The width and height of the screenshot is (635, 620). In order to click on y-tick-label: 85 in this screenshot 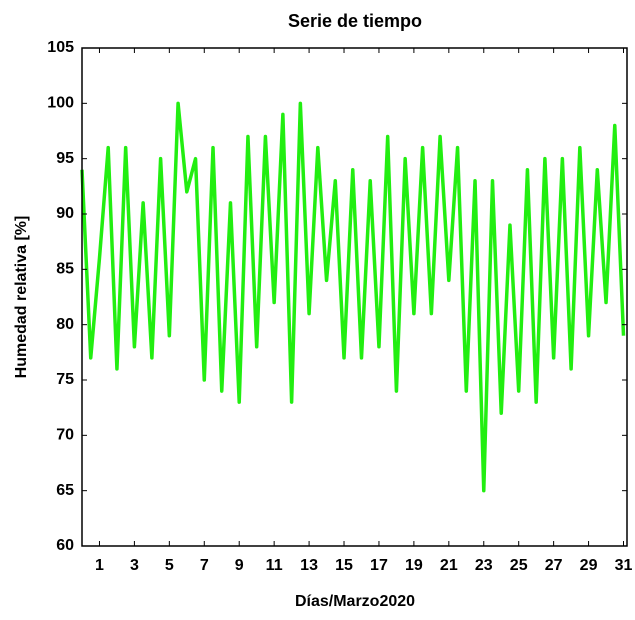, I will do `click(65, 269)`.